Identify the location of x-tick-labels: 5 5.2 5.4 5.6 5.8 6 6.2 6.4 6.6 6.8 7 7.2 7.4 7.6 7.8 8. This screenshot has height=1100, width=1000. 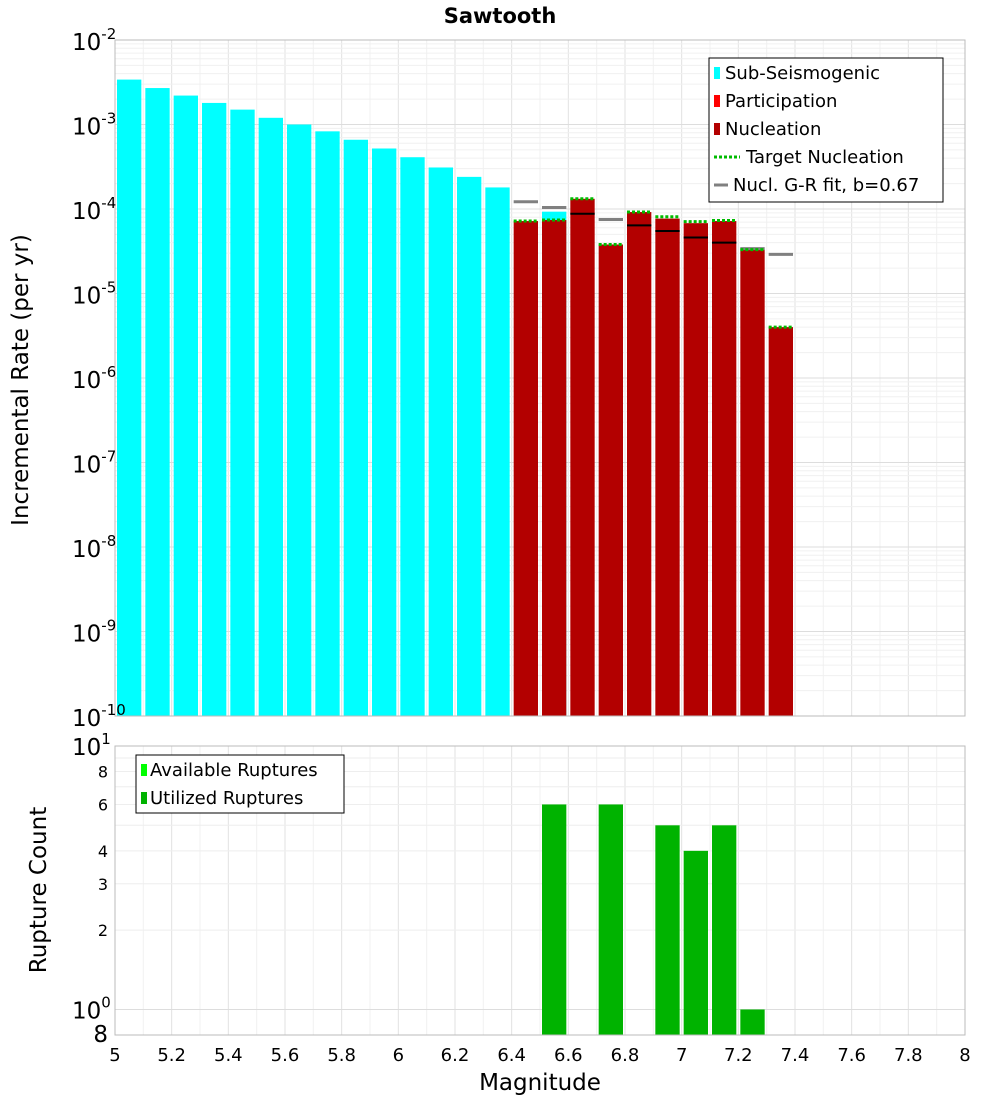
(539, 1055).